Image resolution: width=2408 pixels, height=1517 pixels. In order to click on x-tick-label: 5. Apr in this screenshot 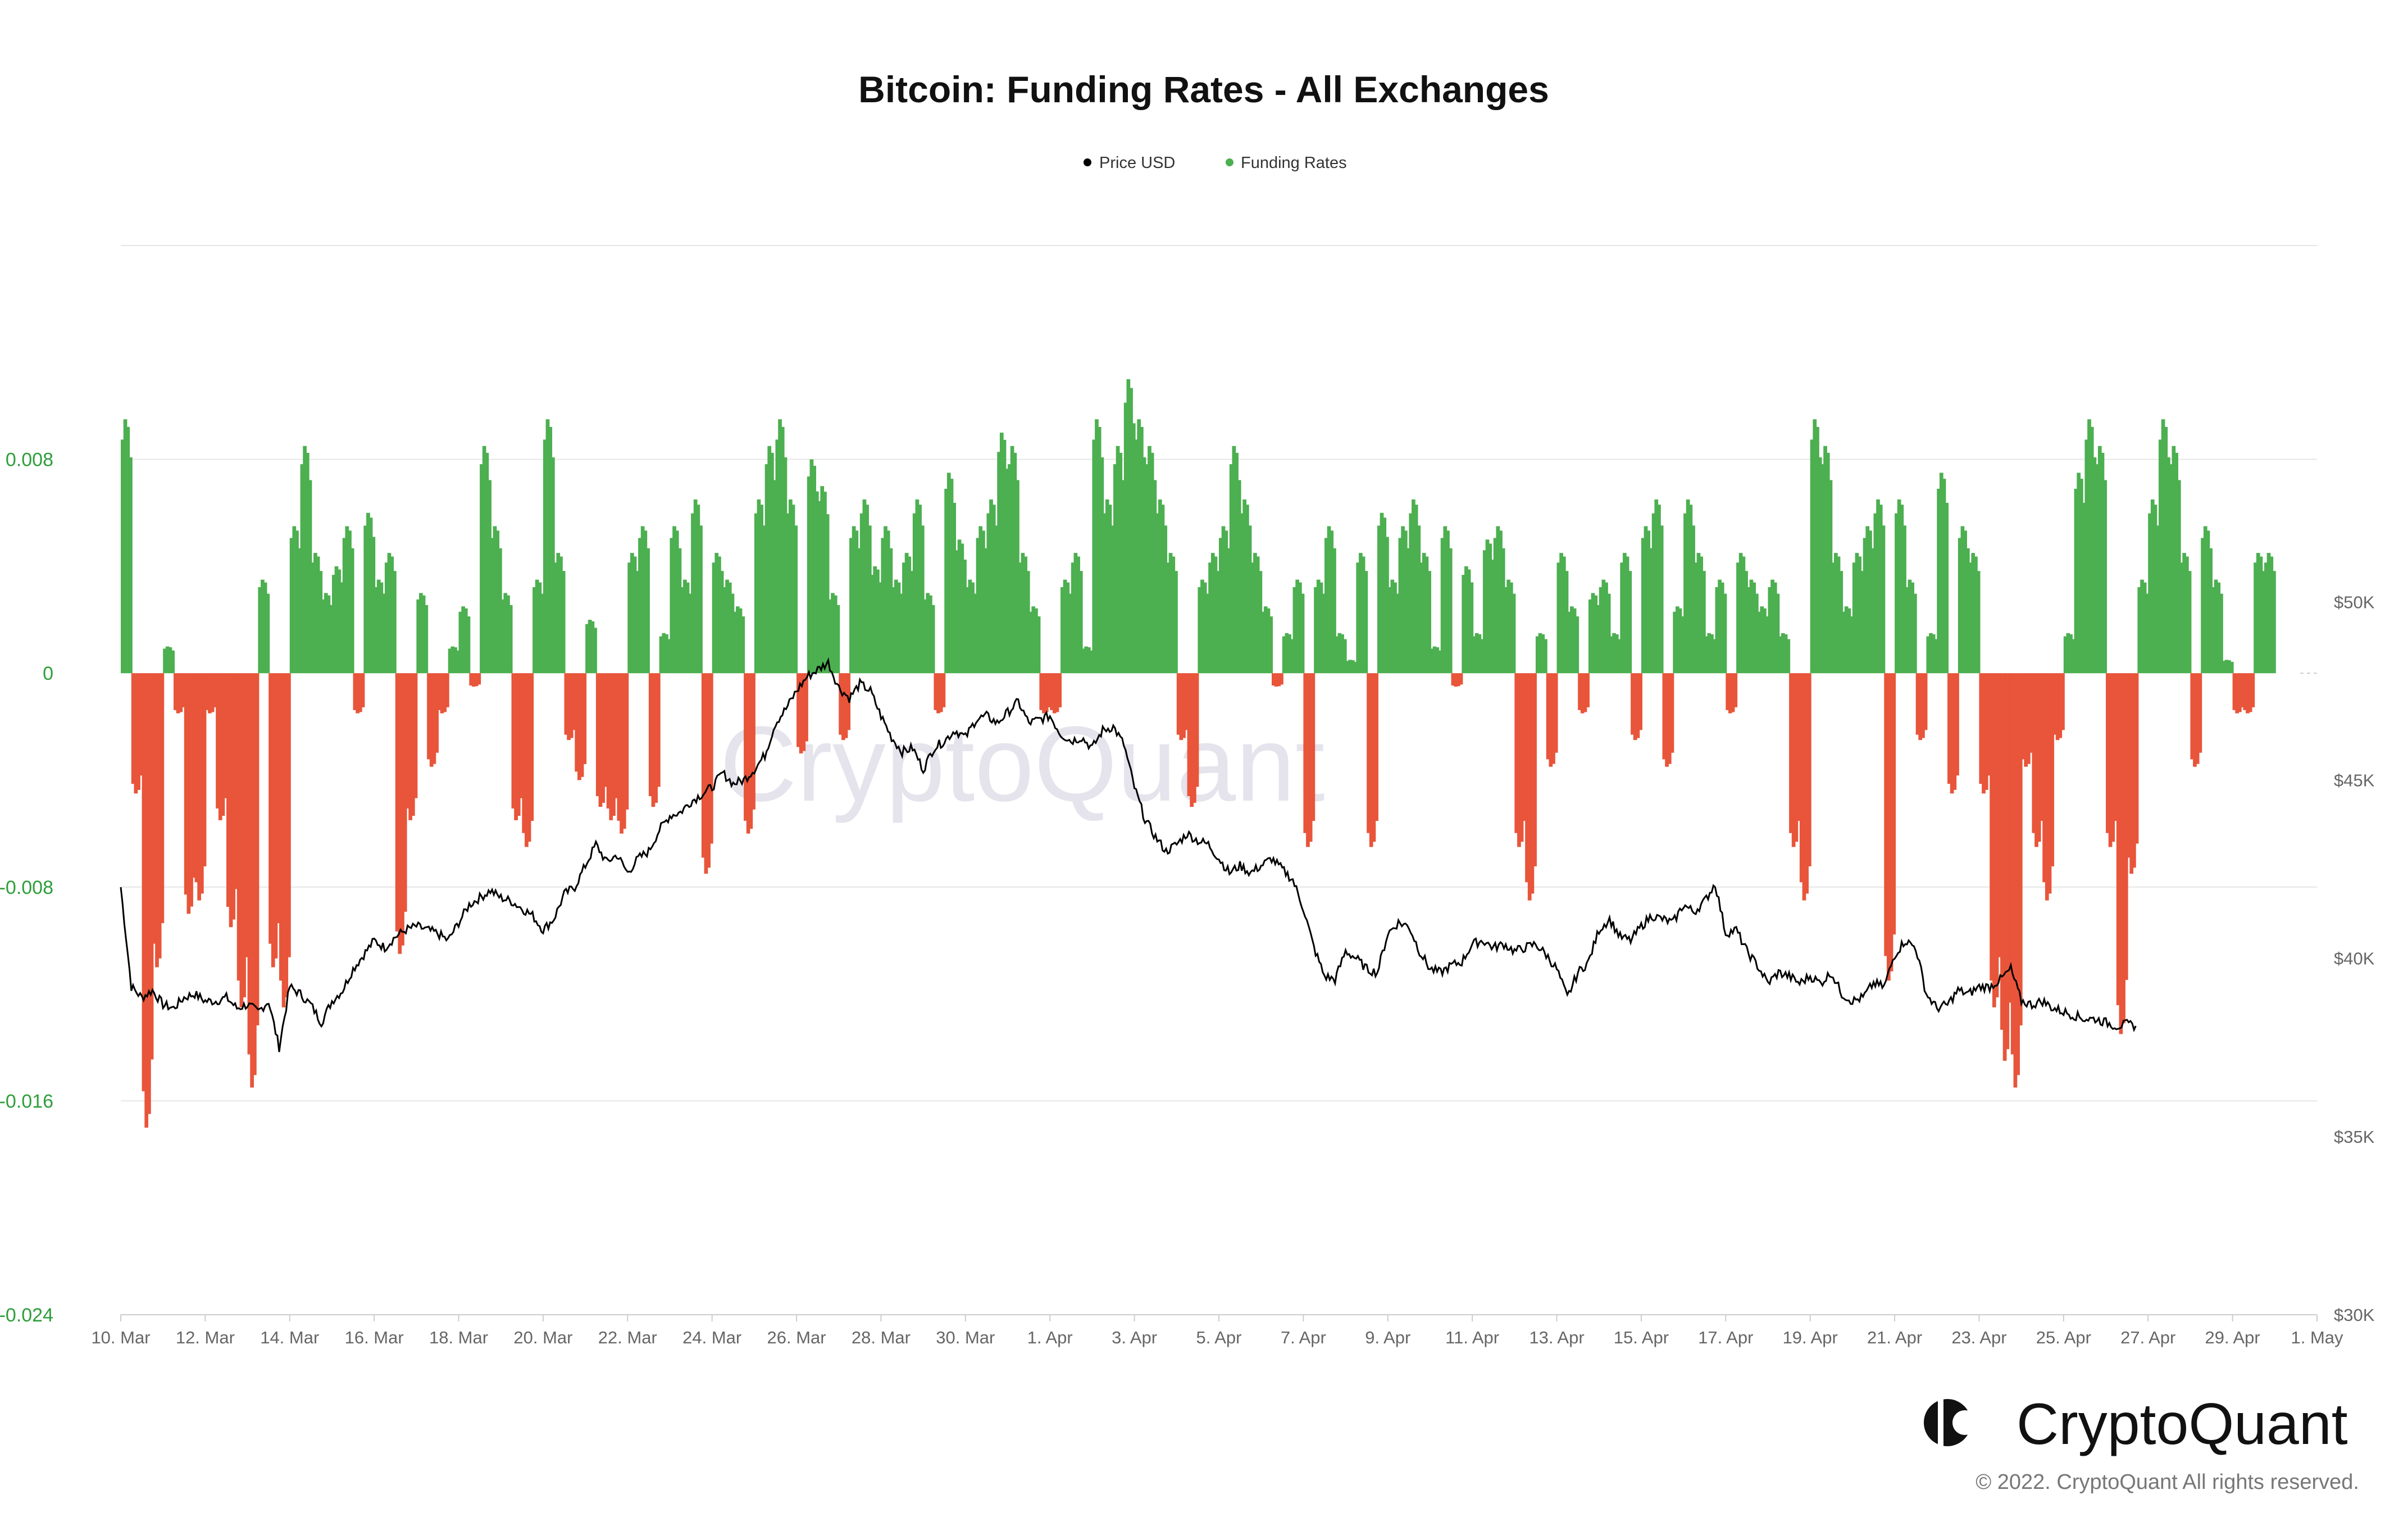, I will do `click(1219, 1337)`.